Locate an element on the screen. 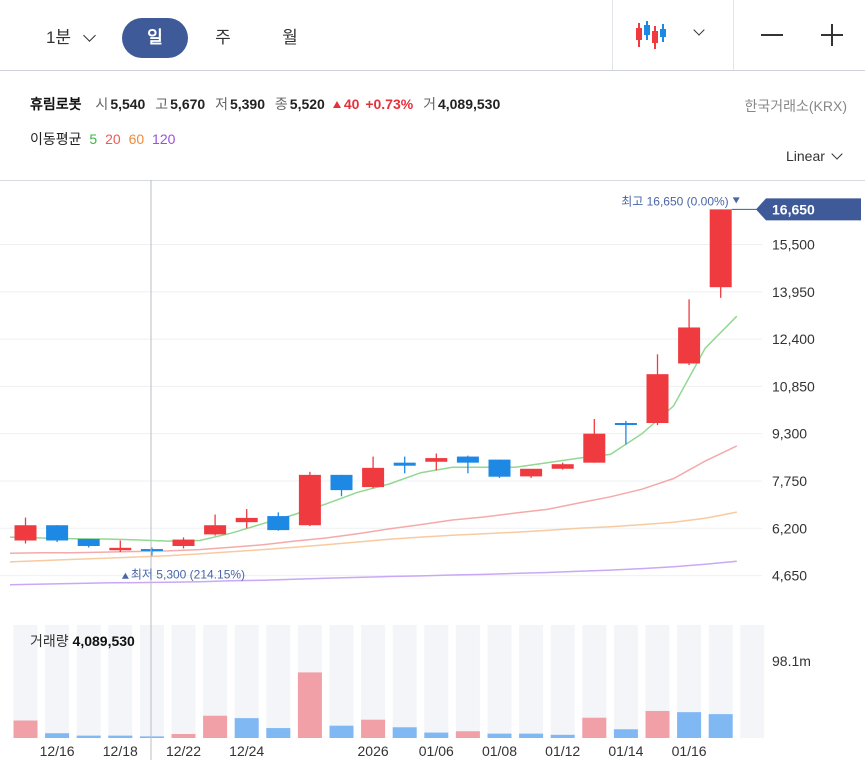 The image size is (865, 760). change-percent: +0.73% is located at coordinates (389, 104).